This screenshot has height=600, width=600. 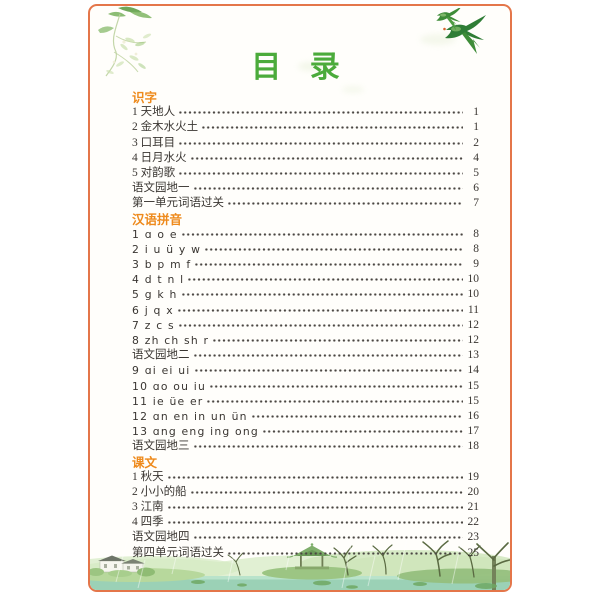 What do you see at coordinates (190, 416) in the screenshot?
I see `toc-entry-label: 12 ɑn en in un ün` at bounding box center [190, 416].